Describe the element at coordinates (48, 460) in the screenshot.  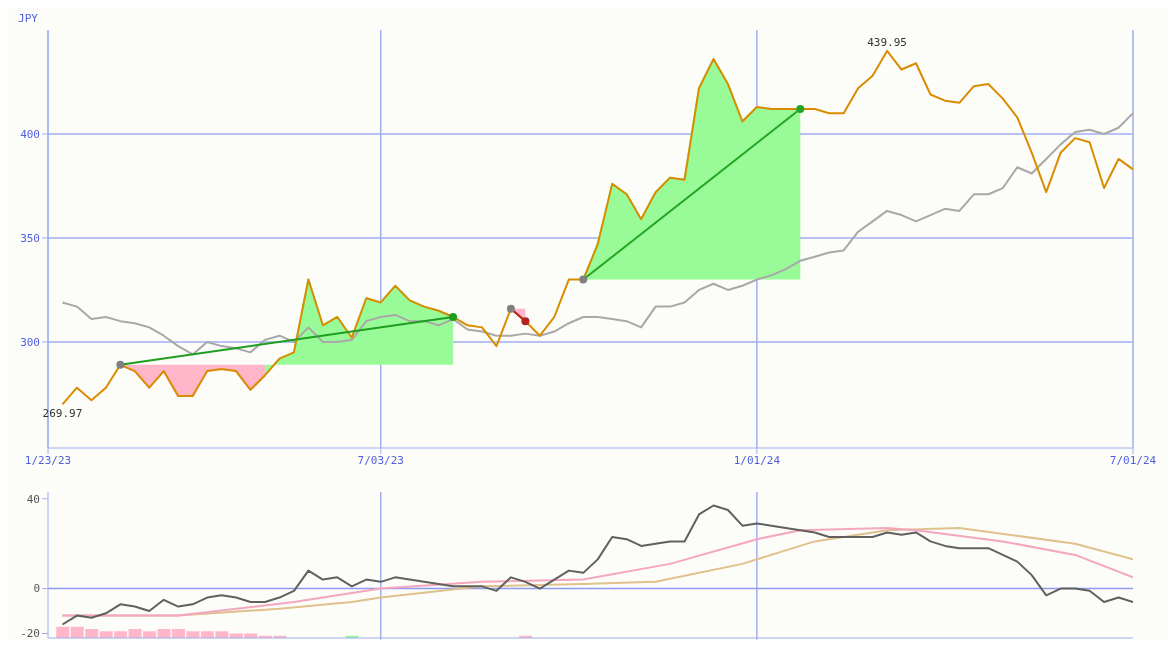
I see `x-tick-label: 1/23/23` at that location.